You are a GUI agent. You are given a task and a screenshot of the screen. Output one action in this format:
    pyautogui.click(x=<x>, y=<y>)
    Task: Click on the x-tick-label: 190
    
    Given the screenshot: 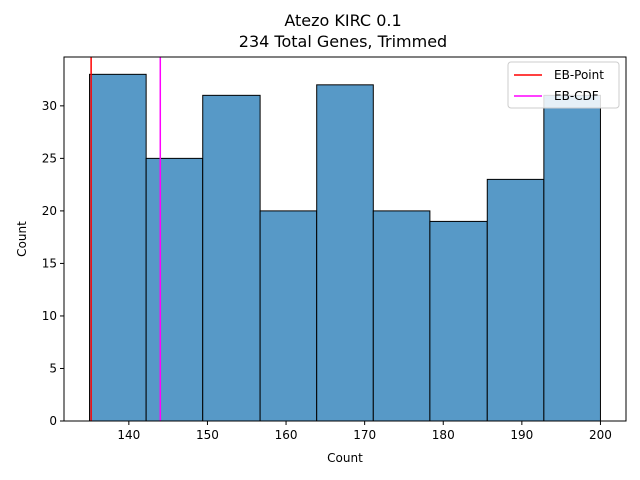 What is the action you would take?
    pyautogui.click(x=521, y=435)
    